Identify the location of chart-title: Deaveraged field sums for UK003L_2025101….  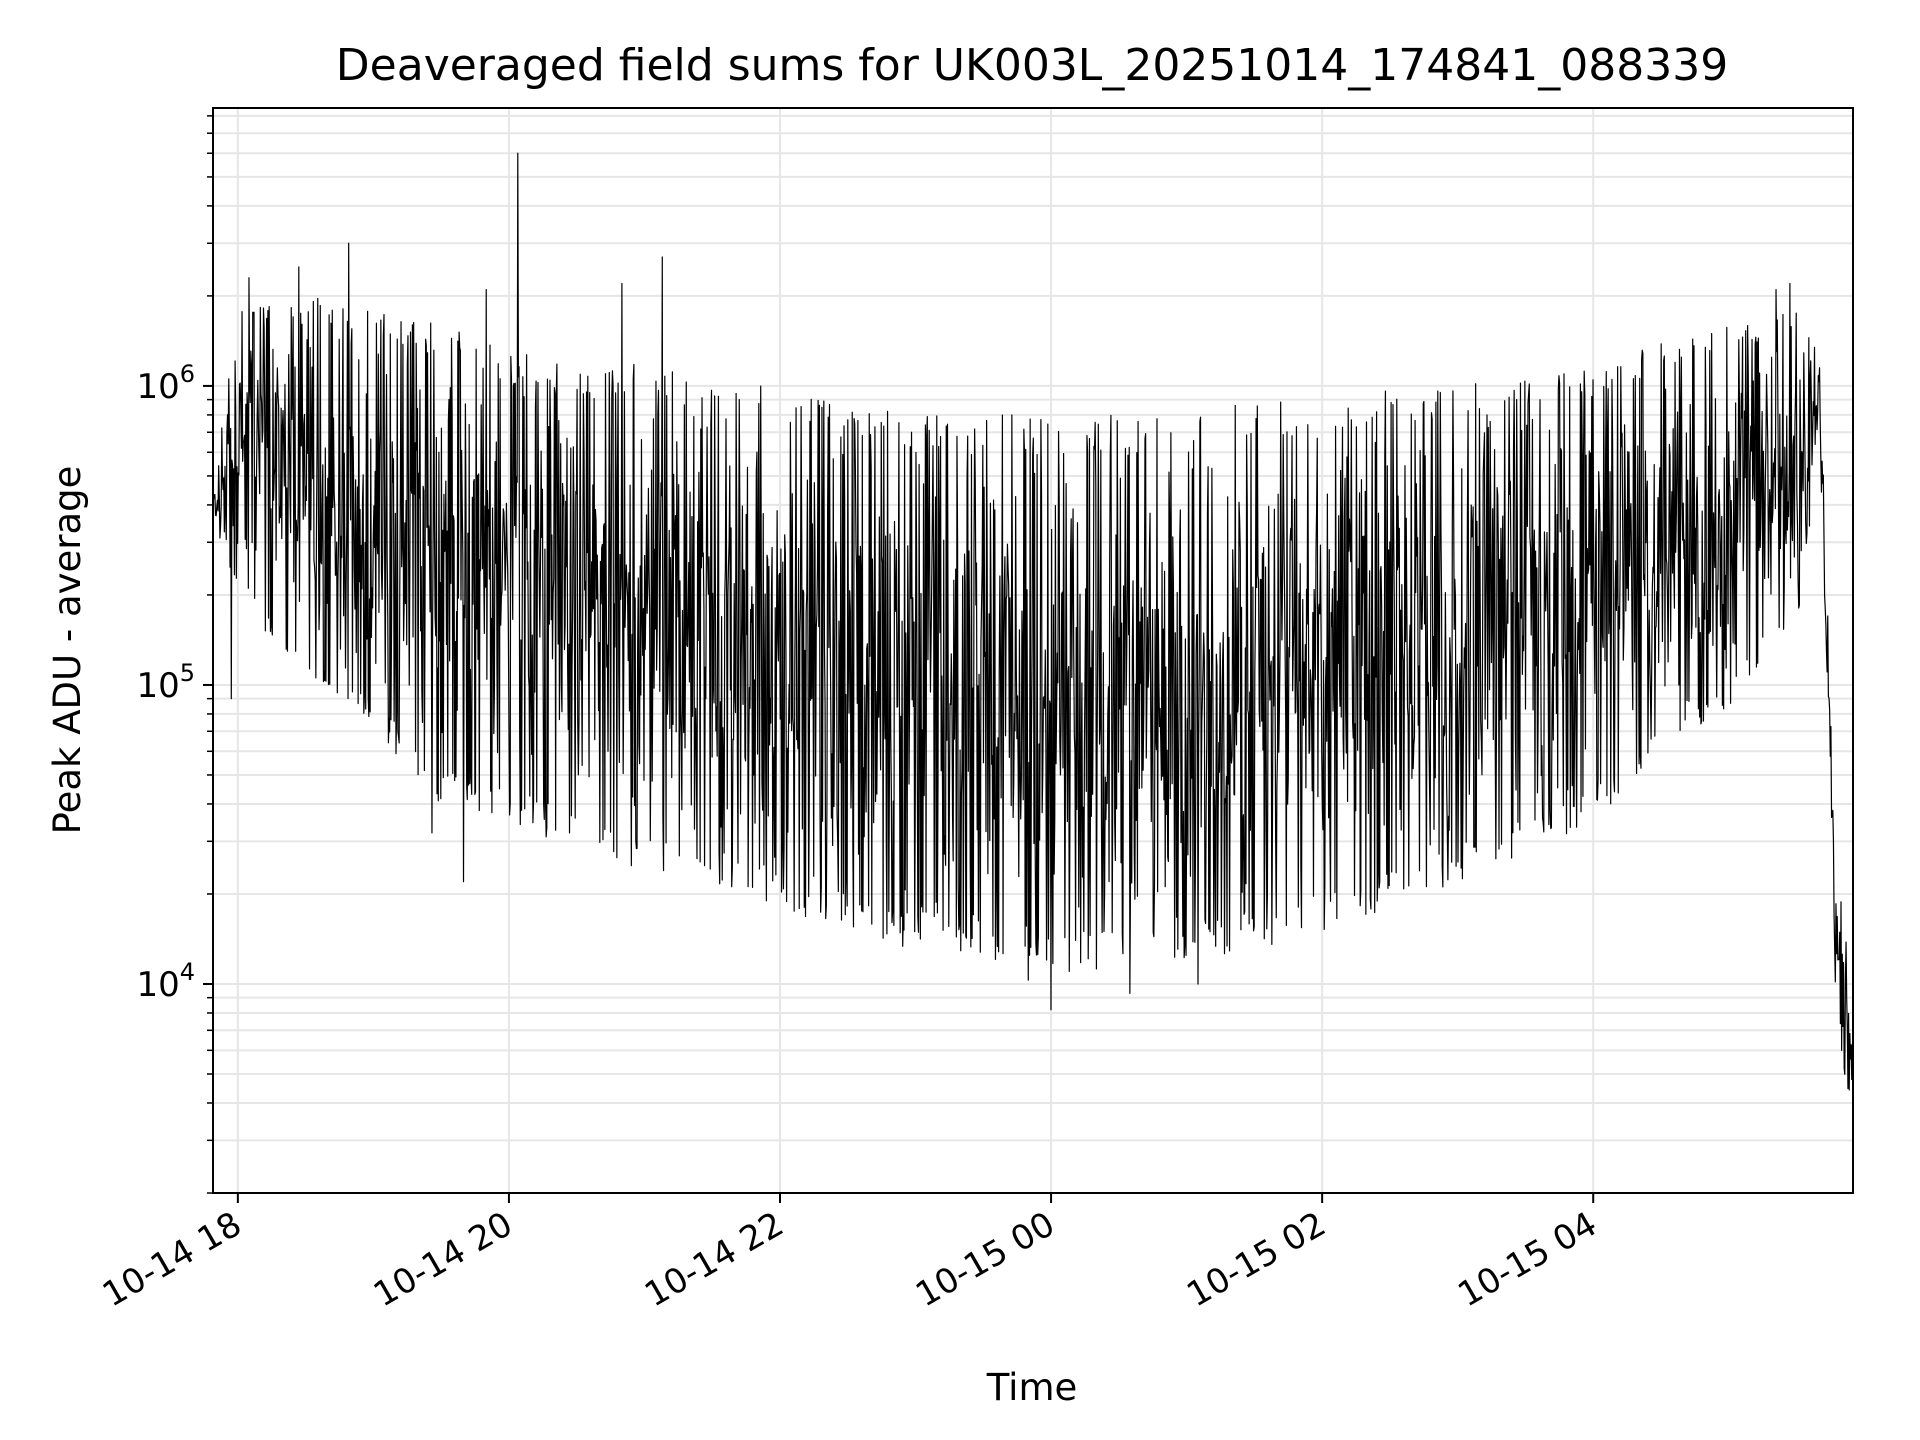
(1032, 65).